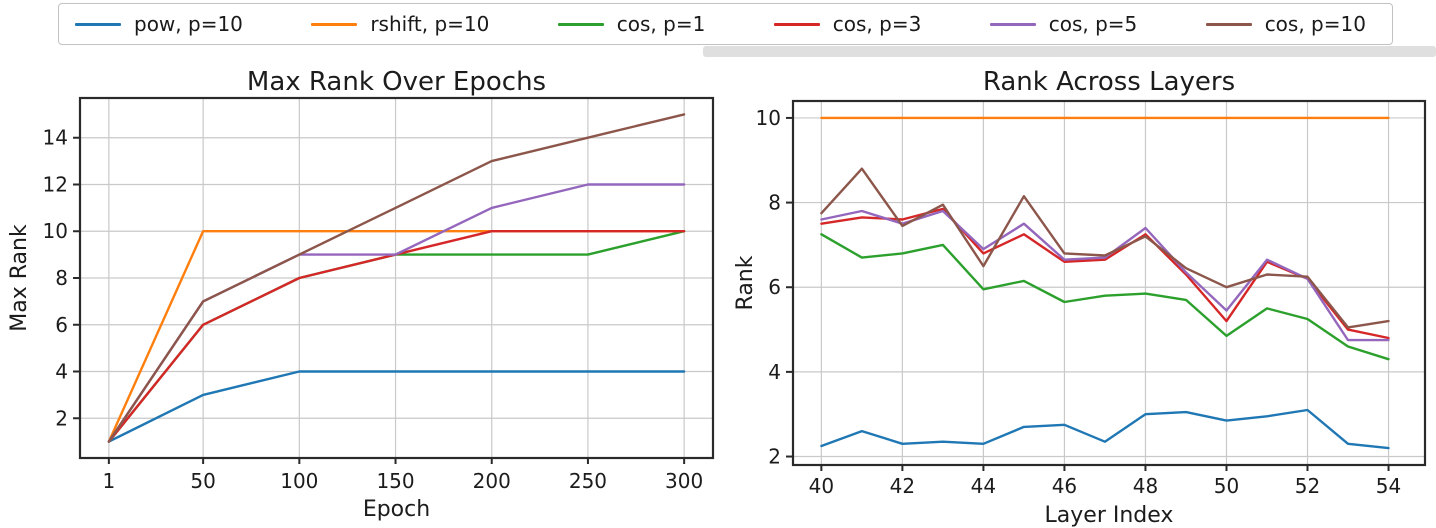 Image resolution: width=1436 pixels, height=528 pixels. I want to click on legend-item-cos-p10: cos, p=10, so click(1285, 24).